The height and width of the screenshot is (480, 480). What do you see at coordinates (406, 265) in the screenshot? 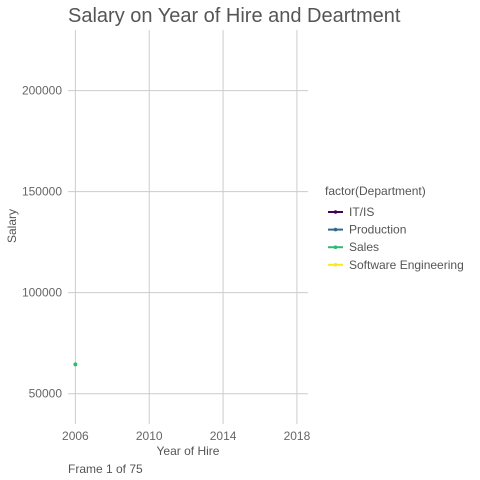
I see `legend-label: Software Engineering` at bounding box center [406, 265].